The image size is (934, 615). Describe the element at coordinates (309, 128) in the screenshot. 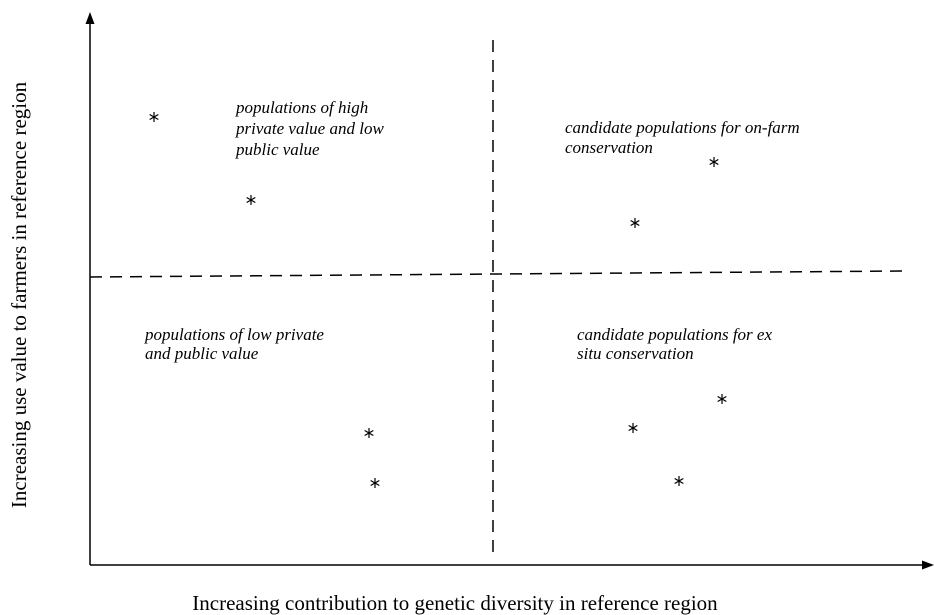

I see `quadrant-label: private value and low` at that location.